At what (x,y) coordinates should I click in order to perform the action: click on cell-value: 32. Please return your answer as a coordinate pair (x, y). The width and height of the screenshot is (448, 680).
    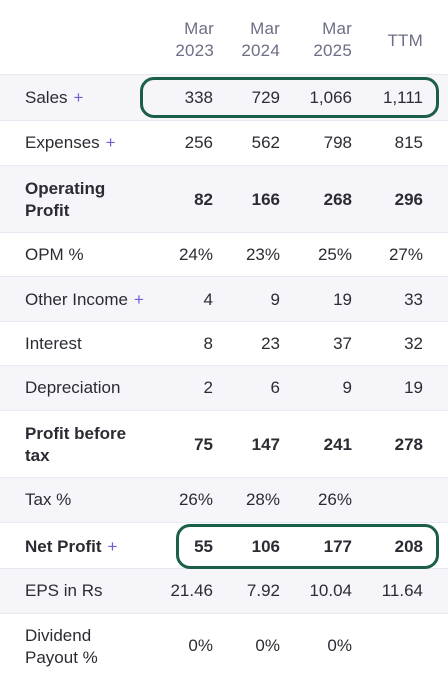
    Looking at the image, I should click on (413, 343).